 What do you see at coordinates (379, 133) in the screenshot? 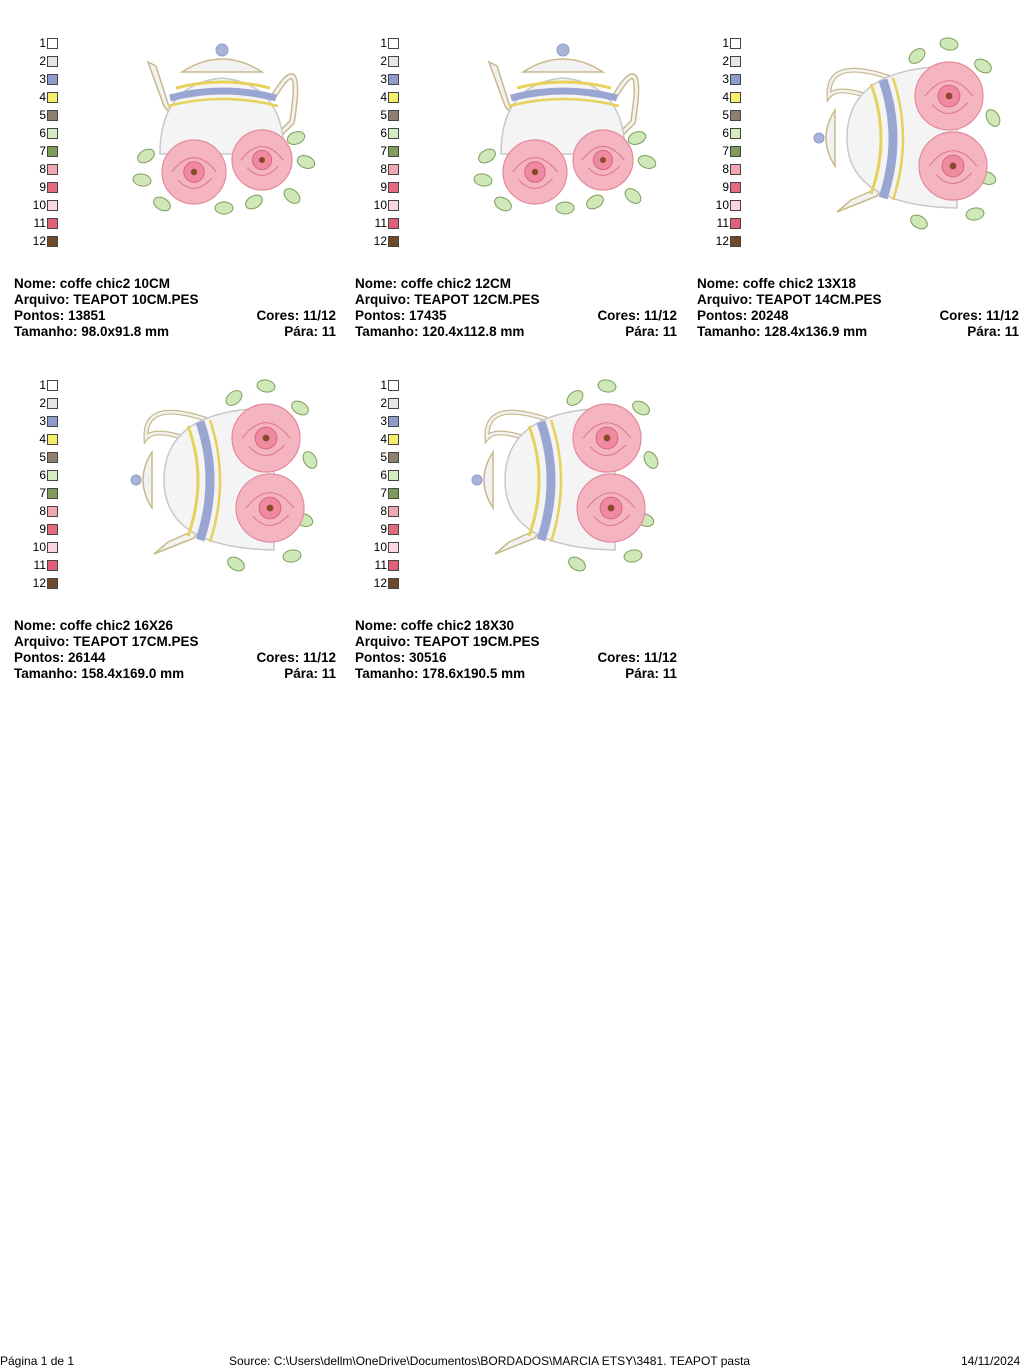
I see `color-swatch-row: 6` at bounding box center [379, 133].